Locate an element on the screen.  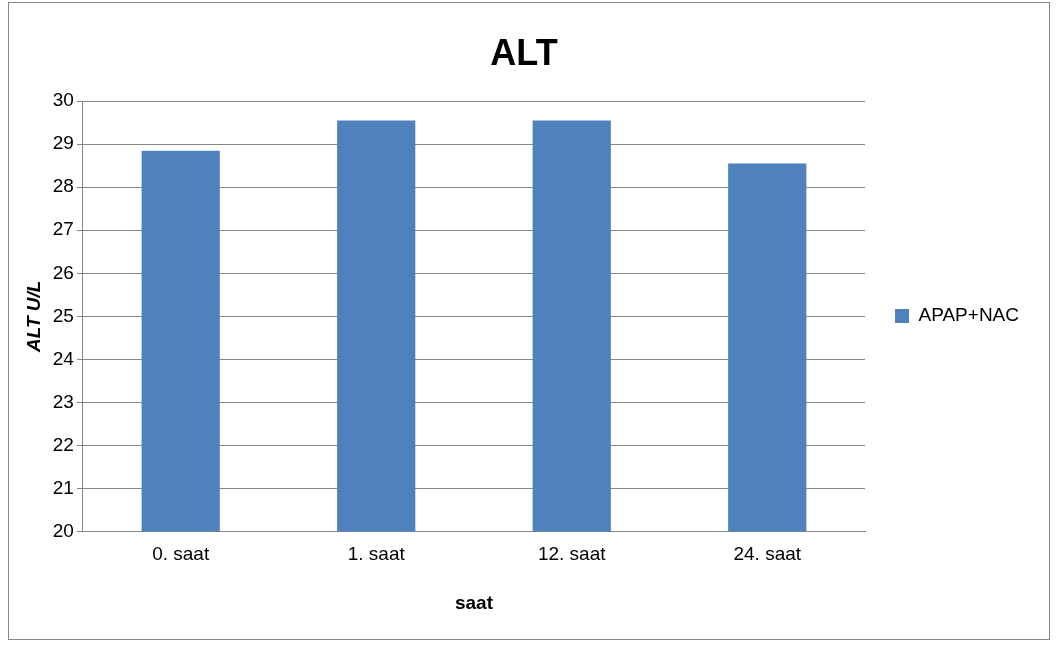
y-tick-label: 29 is located at coordinates (63, 143).